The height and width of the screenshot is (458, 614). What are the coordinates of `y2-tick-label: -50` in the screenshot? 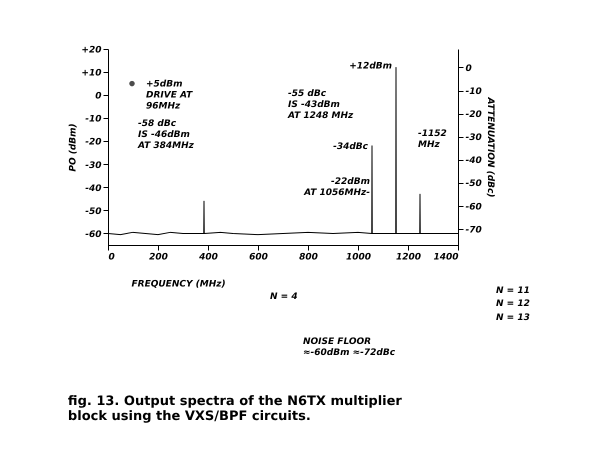 It's located at (474, 184).